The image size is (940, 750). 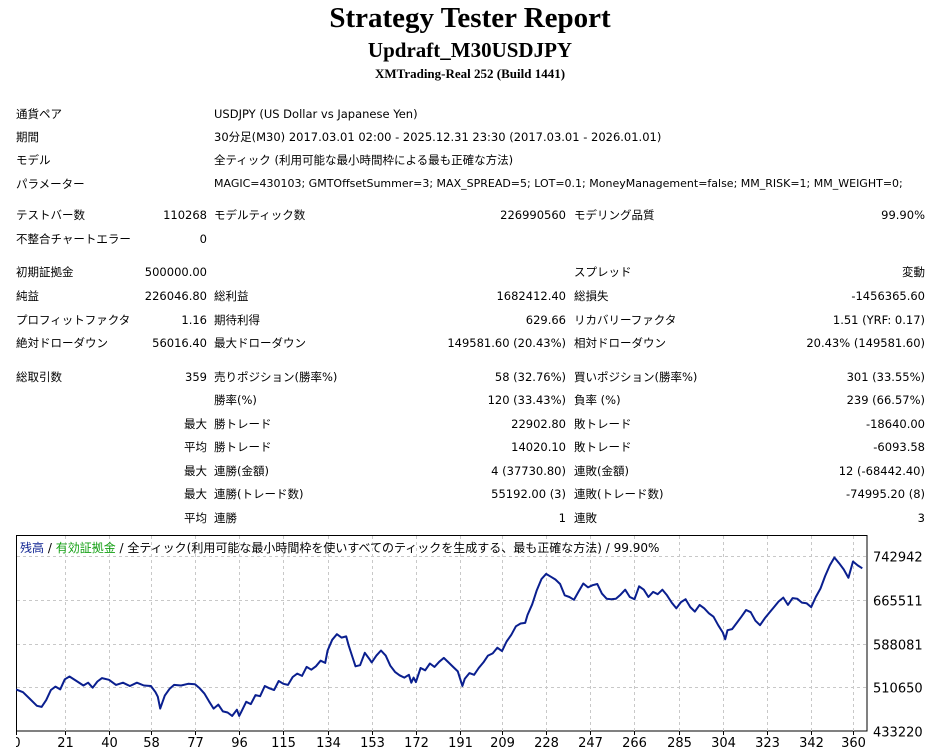 What do you see at coordinates (175, 272) in the screenshot?
I see `deposit-value: 500000.00` at bounding box center [175, 272].